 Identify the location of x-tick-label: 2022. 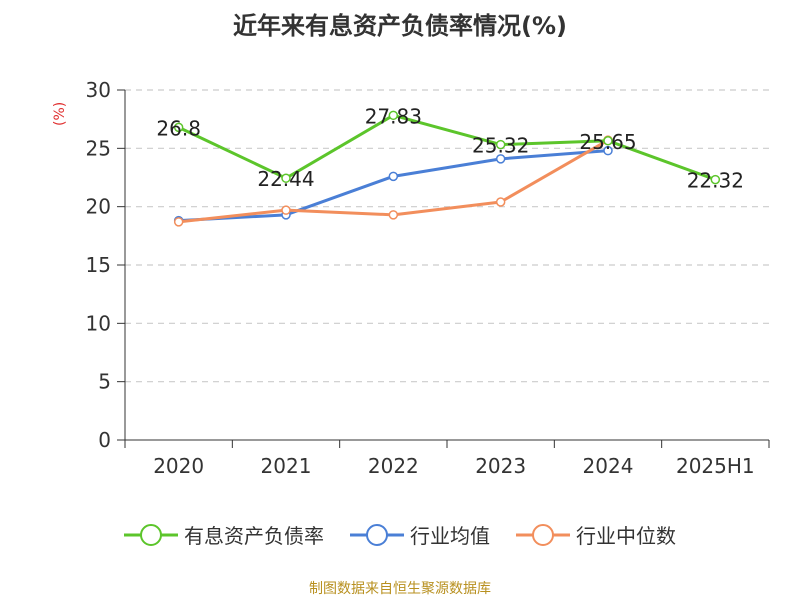
(393, 466).